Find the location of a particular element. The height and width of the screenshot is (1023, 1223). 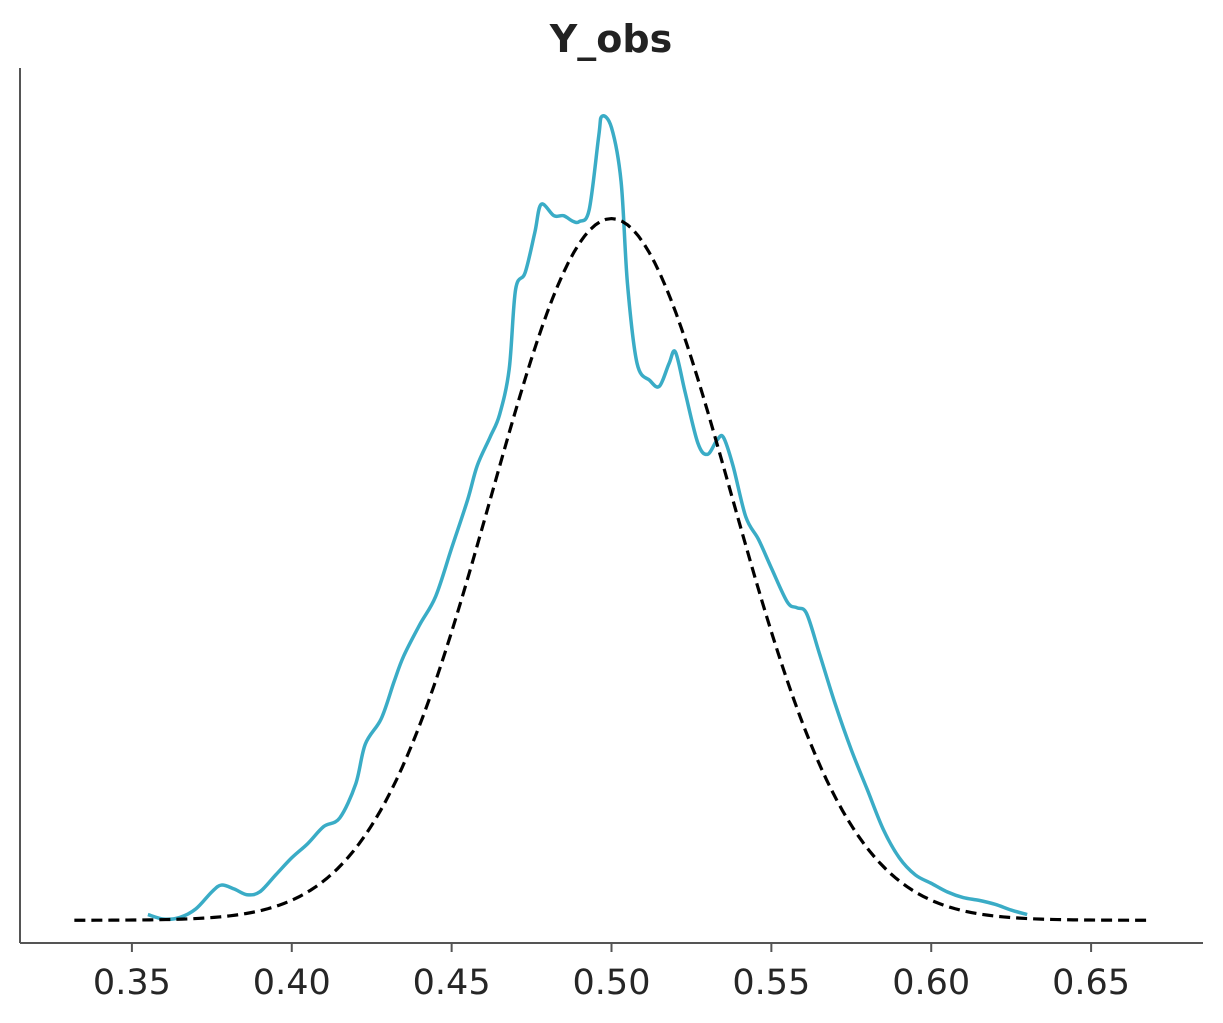

x-tick-label: 0.35 is located at coordinates (132, 983).